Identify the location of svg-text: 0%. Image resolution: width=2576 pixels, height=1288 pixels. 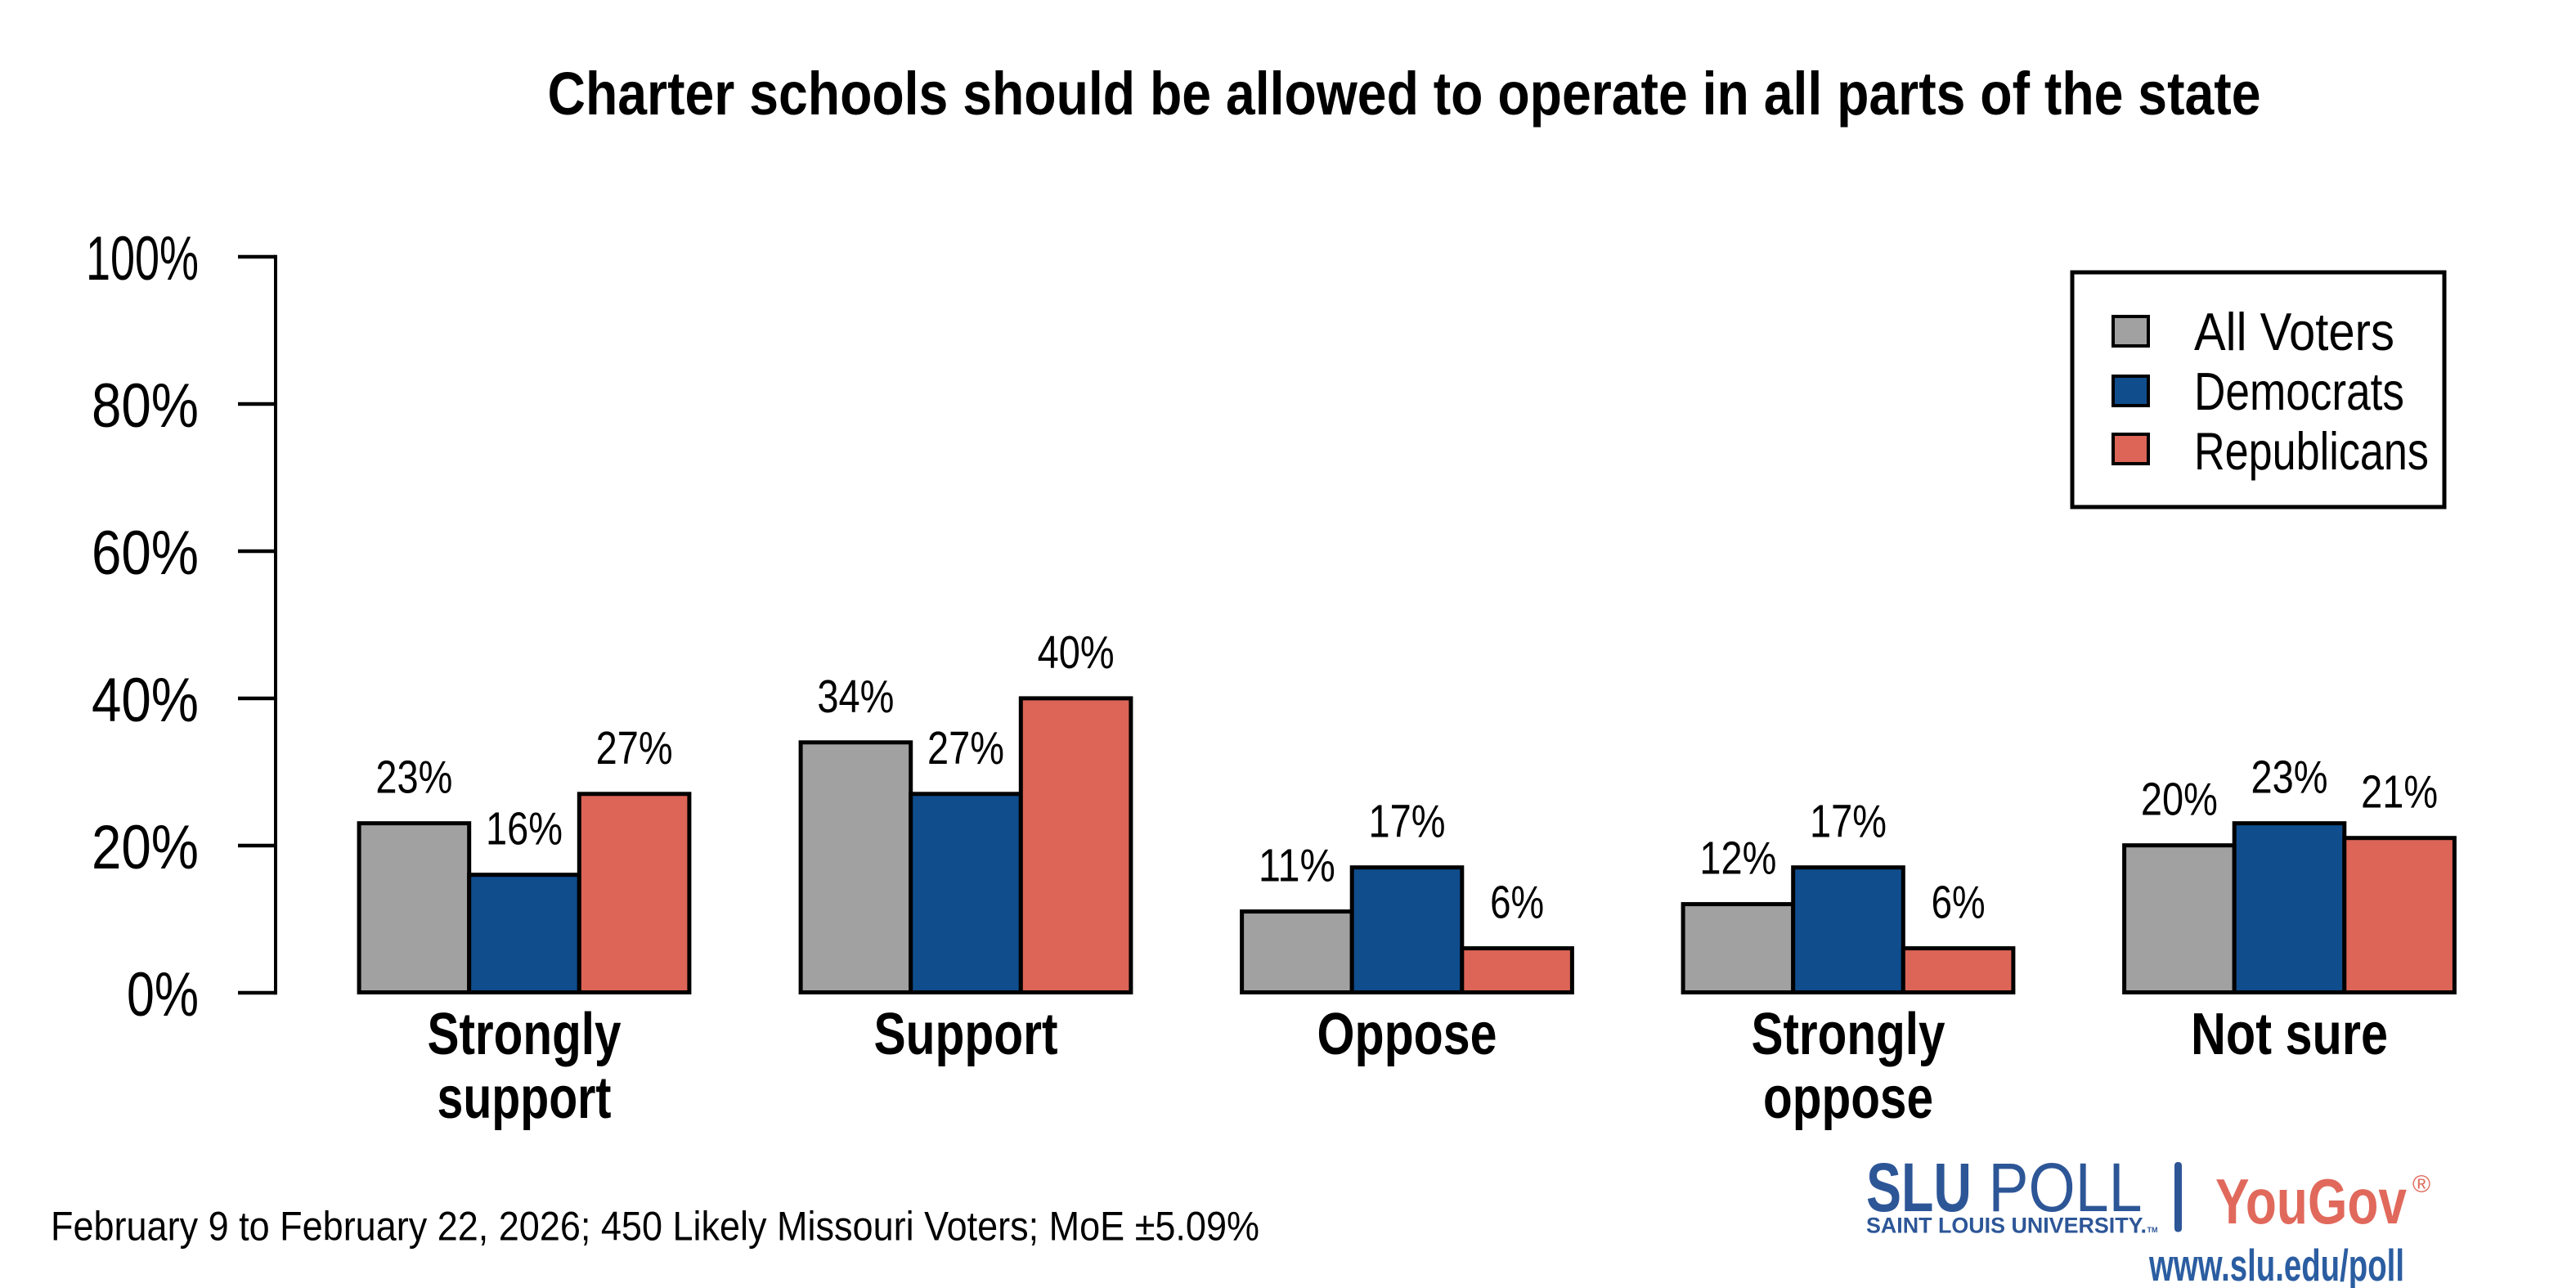
(163, 995).